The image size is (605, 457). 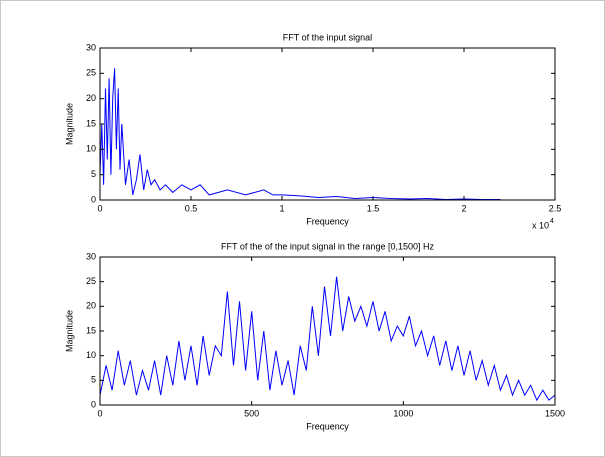 I want to click on axes-title: FFT of the input signal, so click(x=327, y=37).